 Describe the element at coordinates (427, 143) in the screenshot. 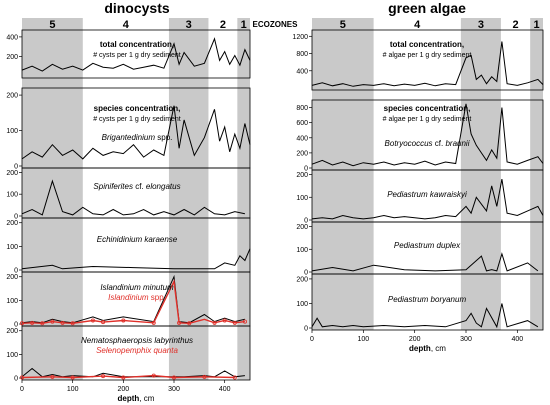

I see `subplot-label: Botryococcus cf. braunii` at that location.